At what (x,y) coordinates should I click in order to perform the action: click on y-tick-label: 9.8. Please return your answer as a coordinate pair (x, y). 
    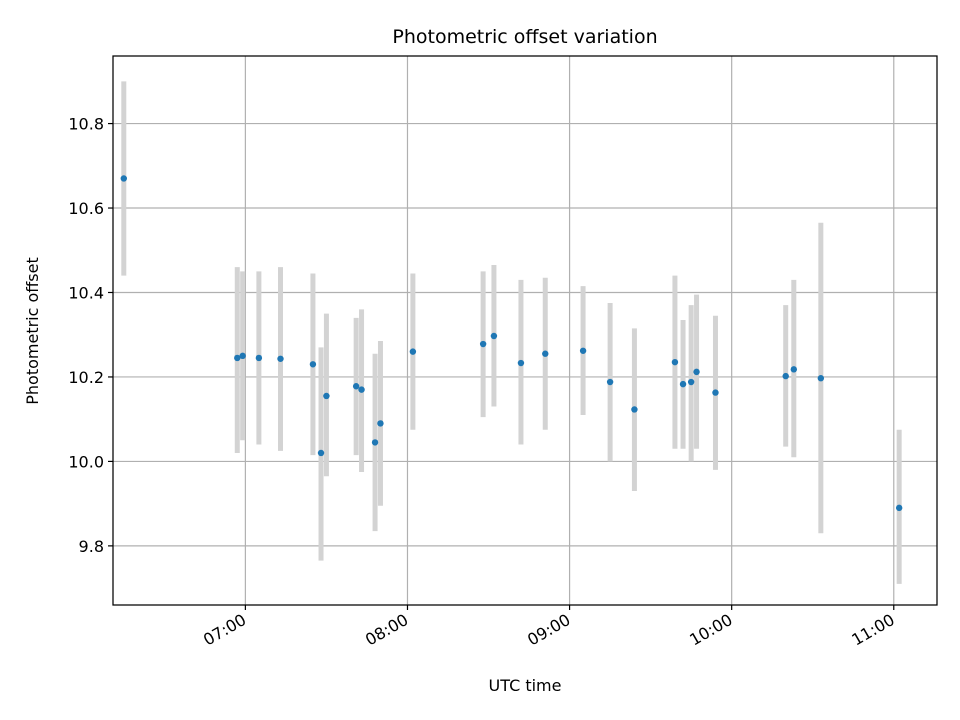
    Looking at the image, I should click on (91, 546).